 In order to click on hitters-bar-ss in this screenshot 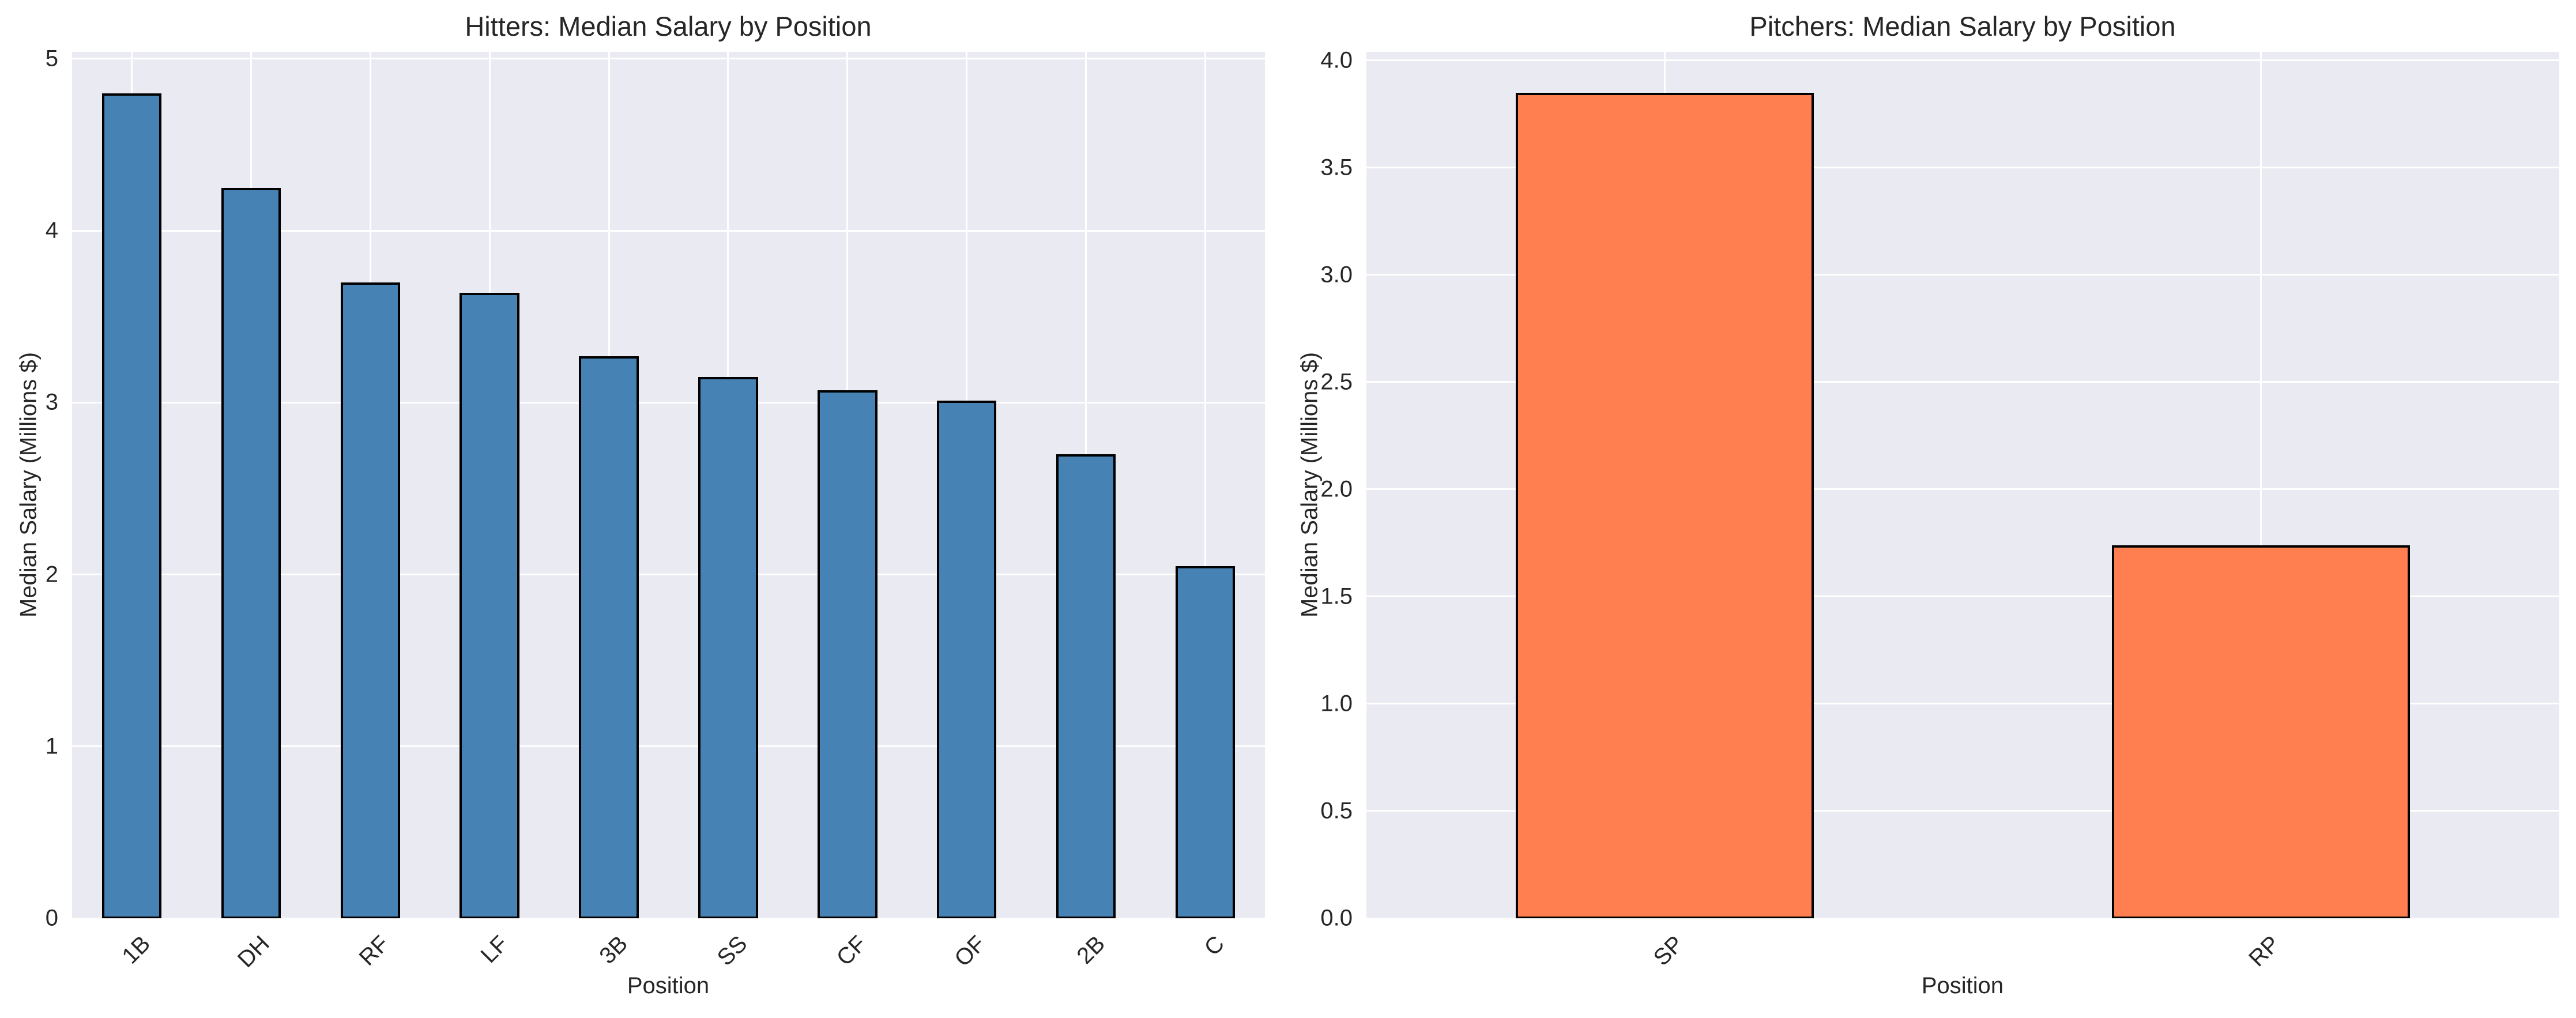, I will do `click(728, 647)`.